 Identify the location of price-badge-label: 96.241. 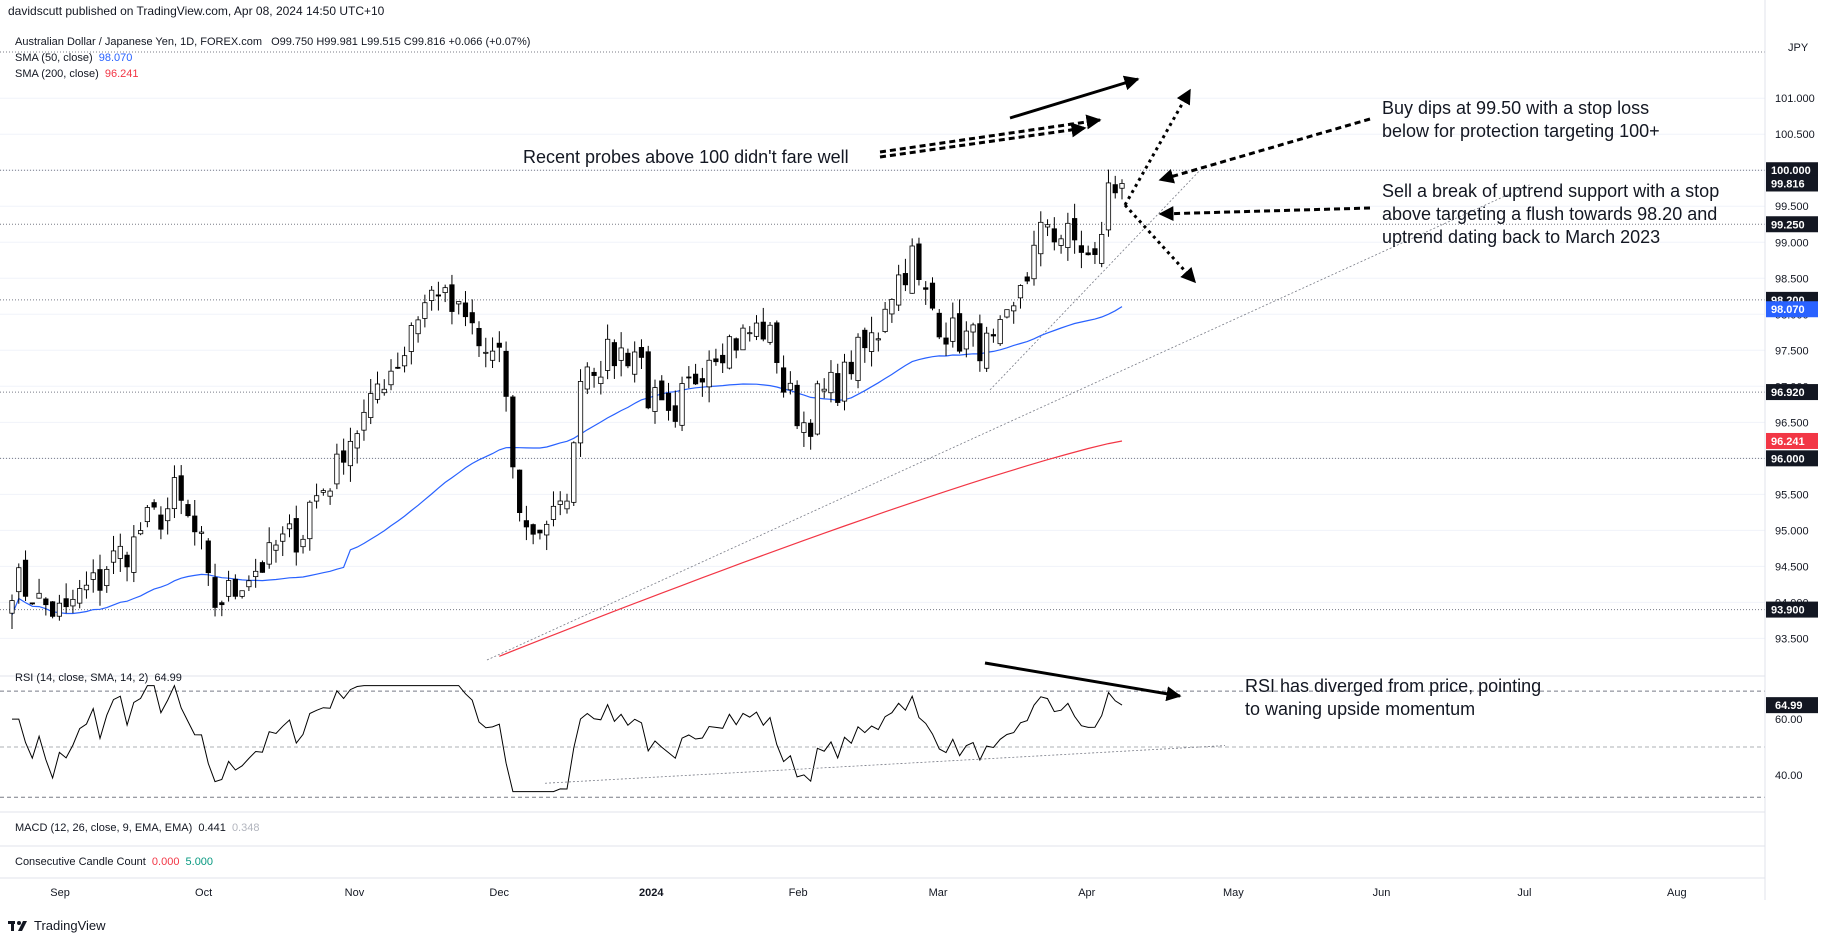
(1788, 442).